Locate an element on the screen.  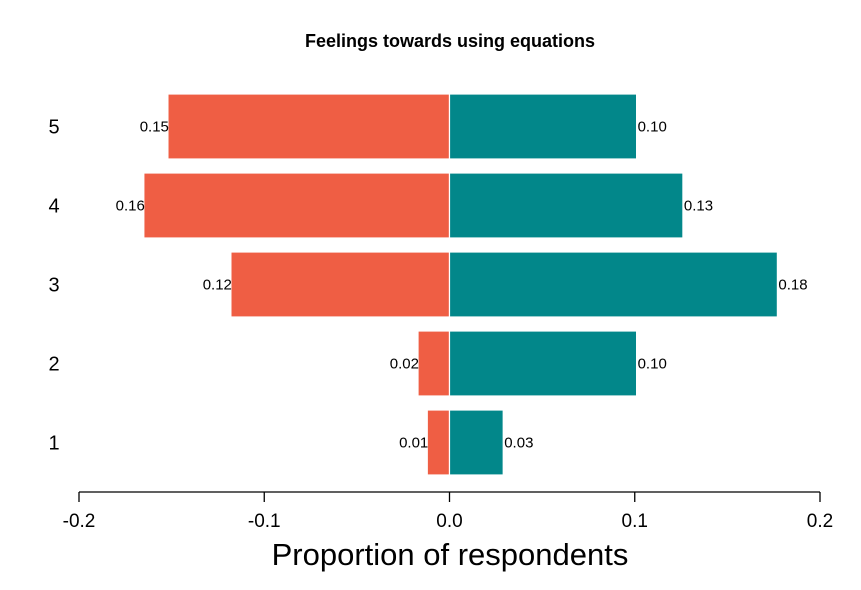
x-tick-label: 0.0 is located at coordinates (449, 521).